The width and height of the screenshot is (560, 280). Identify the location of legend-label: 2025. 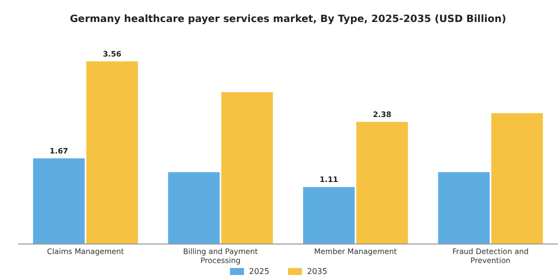
(259, 271).